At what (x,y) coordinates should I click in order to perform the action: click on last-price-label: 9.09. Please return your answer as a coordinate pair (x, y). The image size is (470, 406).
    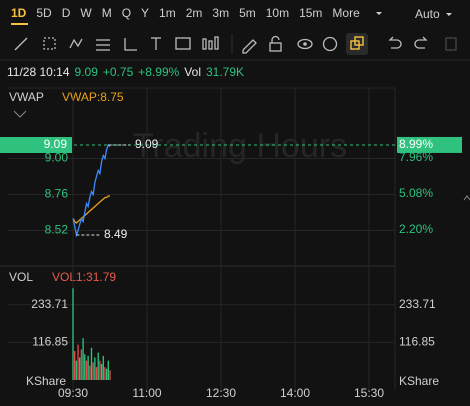
    Looking at the image, I should click on (56, 144).